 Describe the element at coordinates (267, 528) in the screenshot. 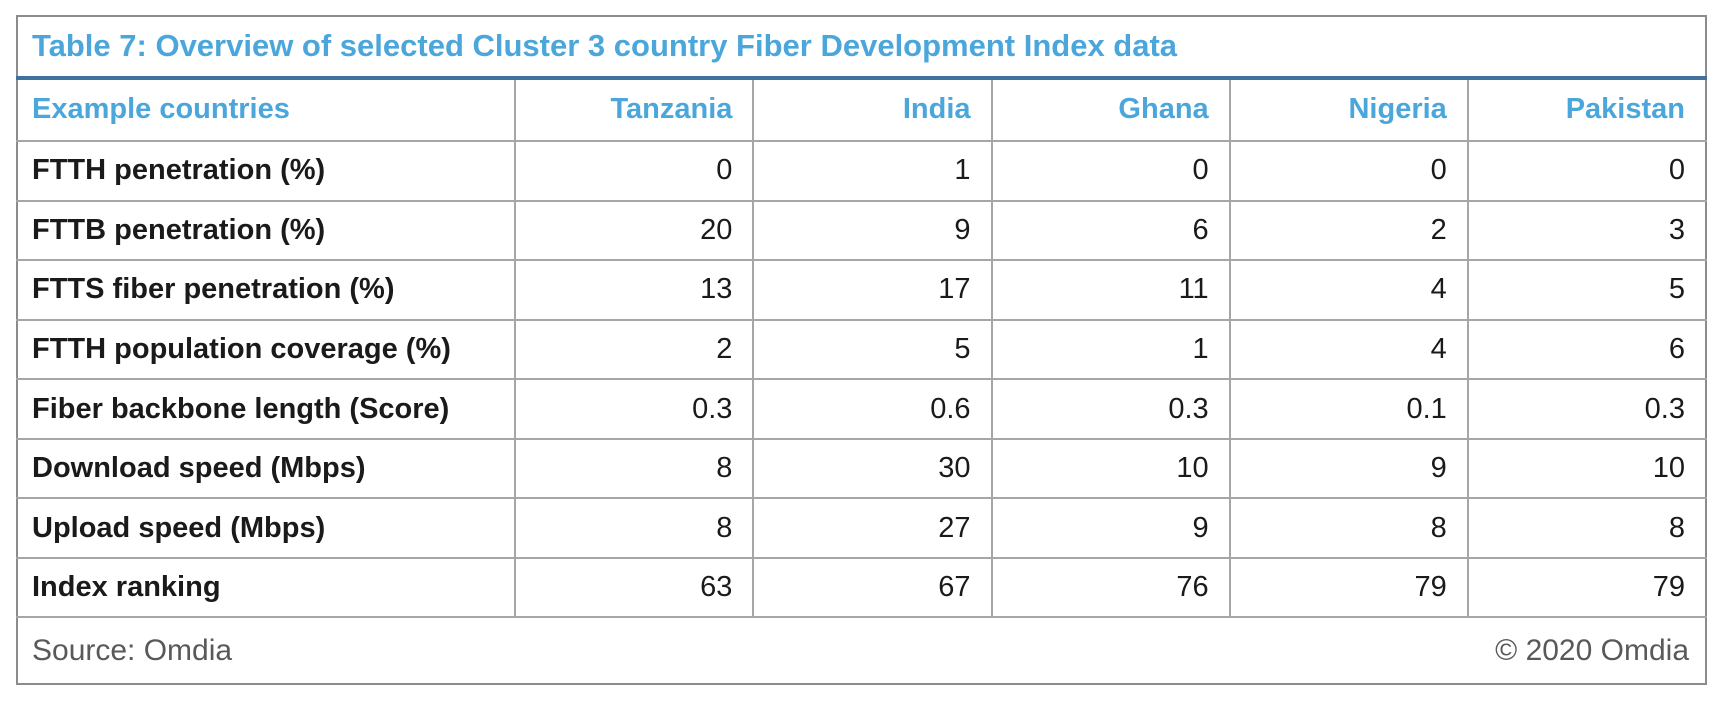

I see `row-label: Upload speed (Mbps)` at that location.